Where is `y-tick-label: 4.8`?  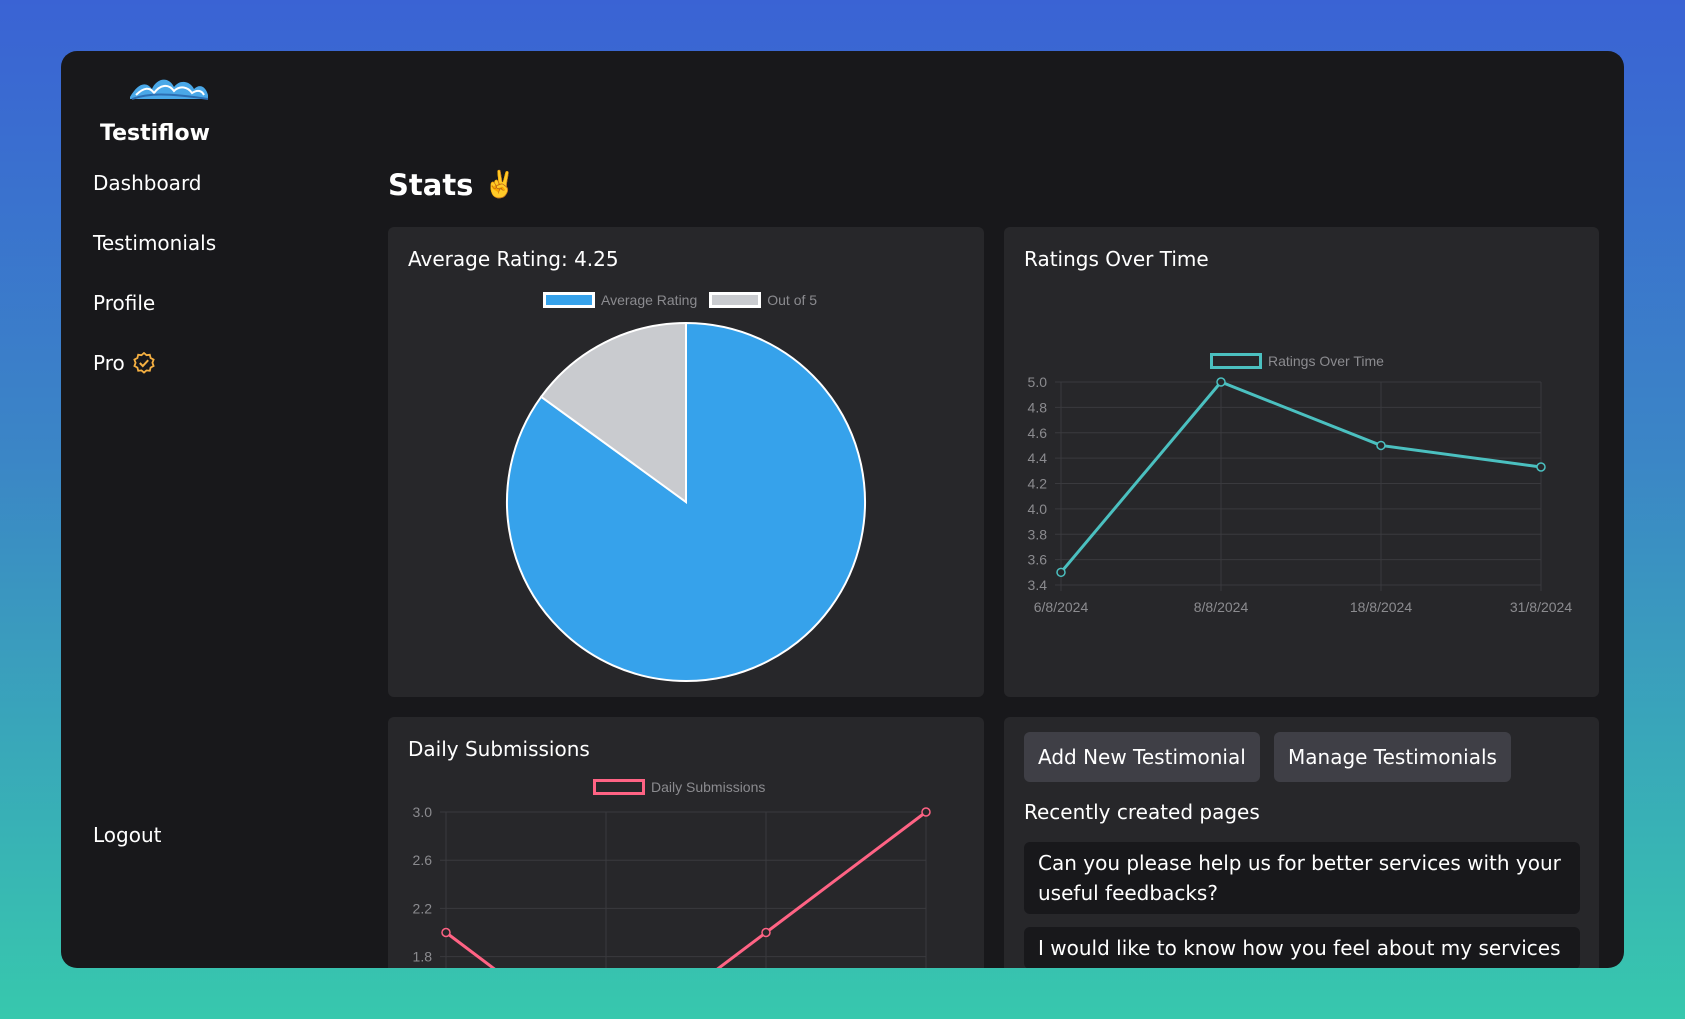 y-tick-label: 4.8 is located at coordinates (1038, 407).